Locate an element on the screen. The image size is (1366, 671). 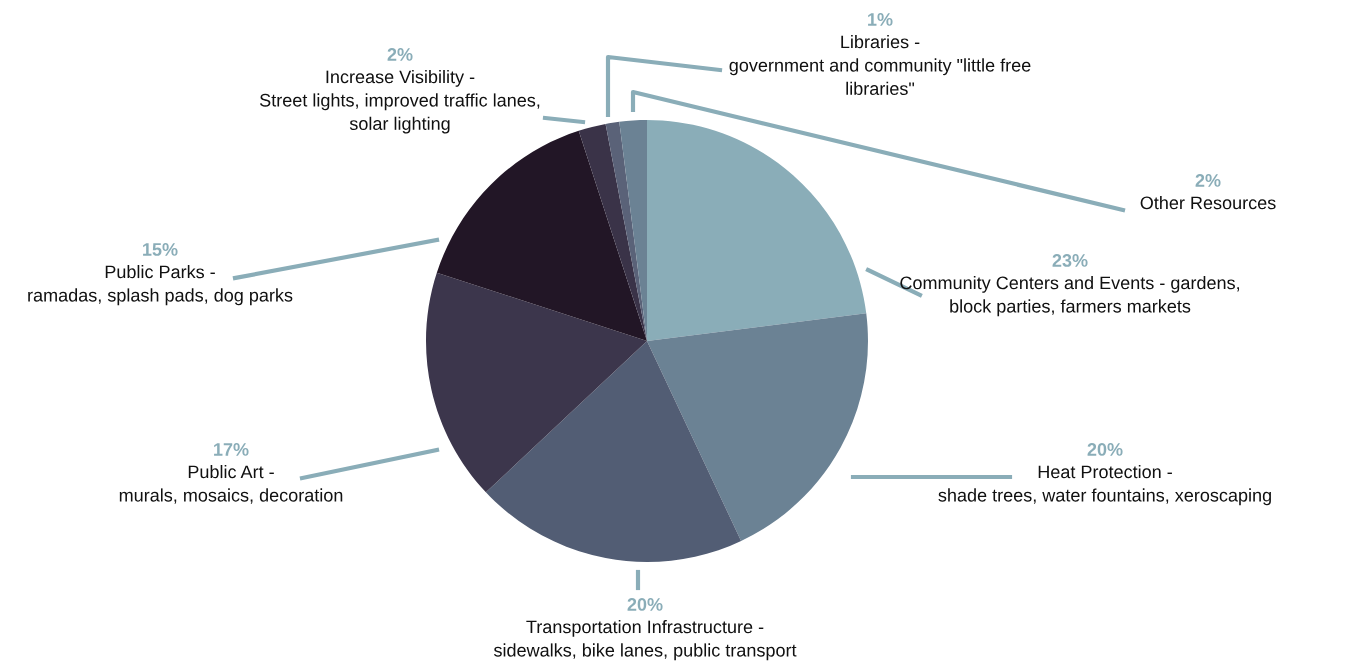
slice-label: Public Art - murals, mosaics, decoration is located at coordinates (231, 484).